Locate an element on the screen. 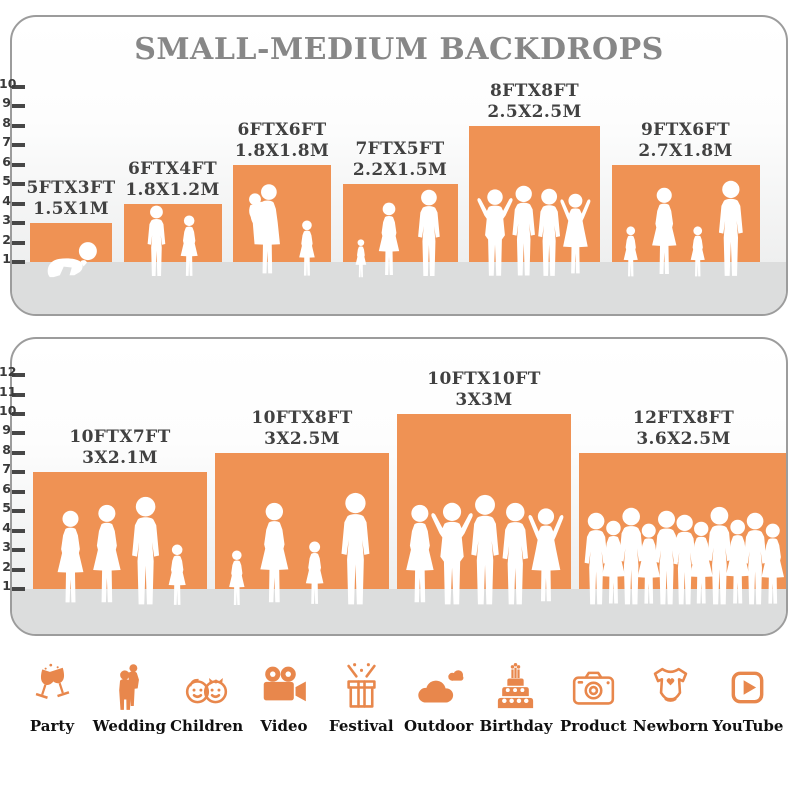 This screenshot has height=800, width=800. backdrop-size-m: 2.7X1.8M is located at coordinates (685, 151).